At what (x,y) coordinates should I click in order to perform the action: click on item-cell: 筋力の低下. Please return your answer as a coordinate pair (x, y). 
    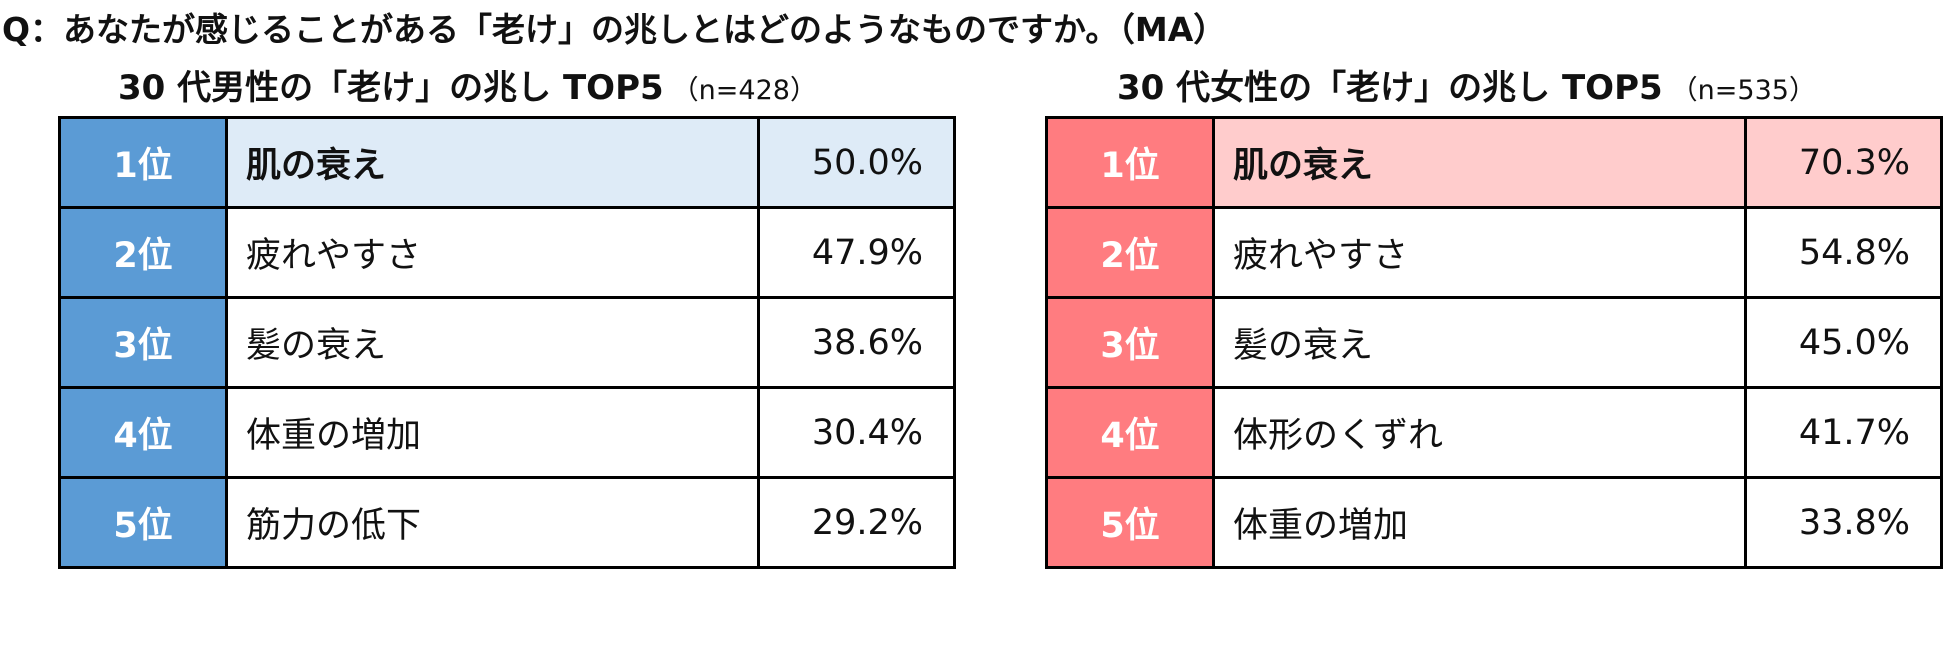
    Looking at the image, I should click on (492, 522).